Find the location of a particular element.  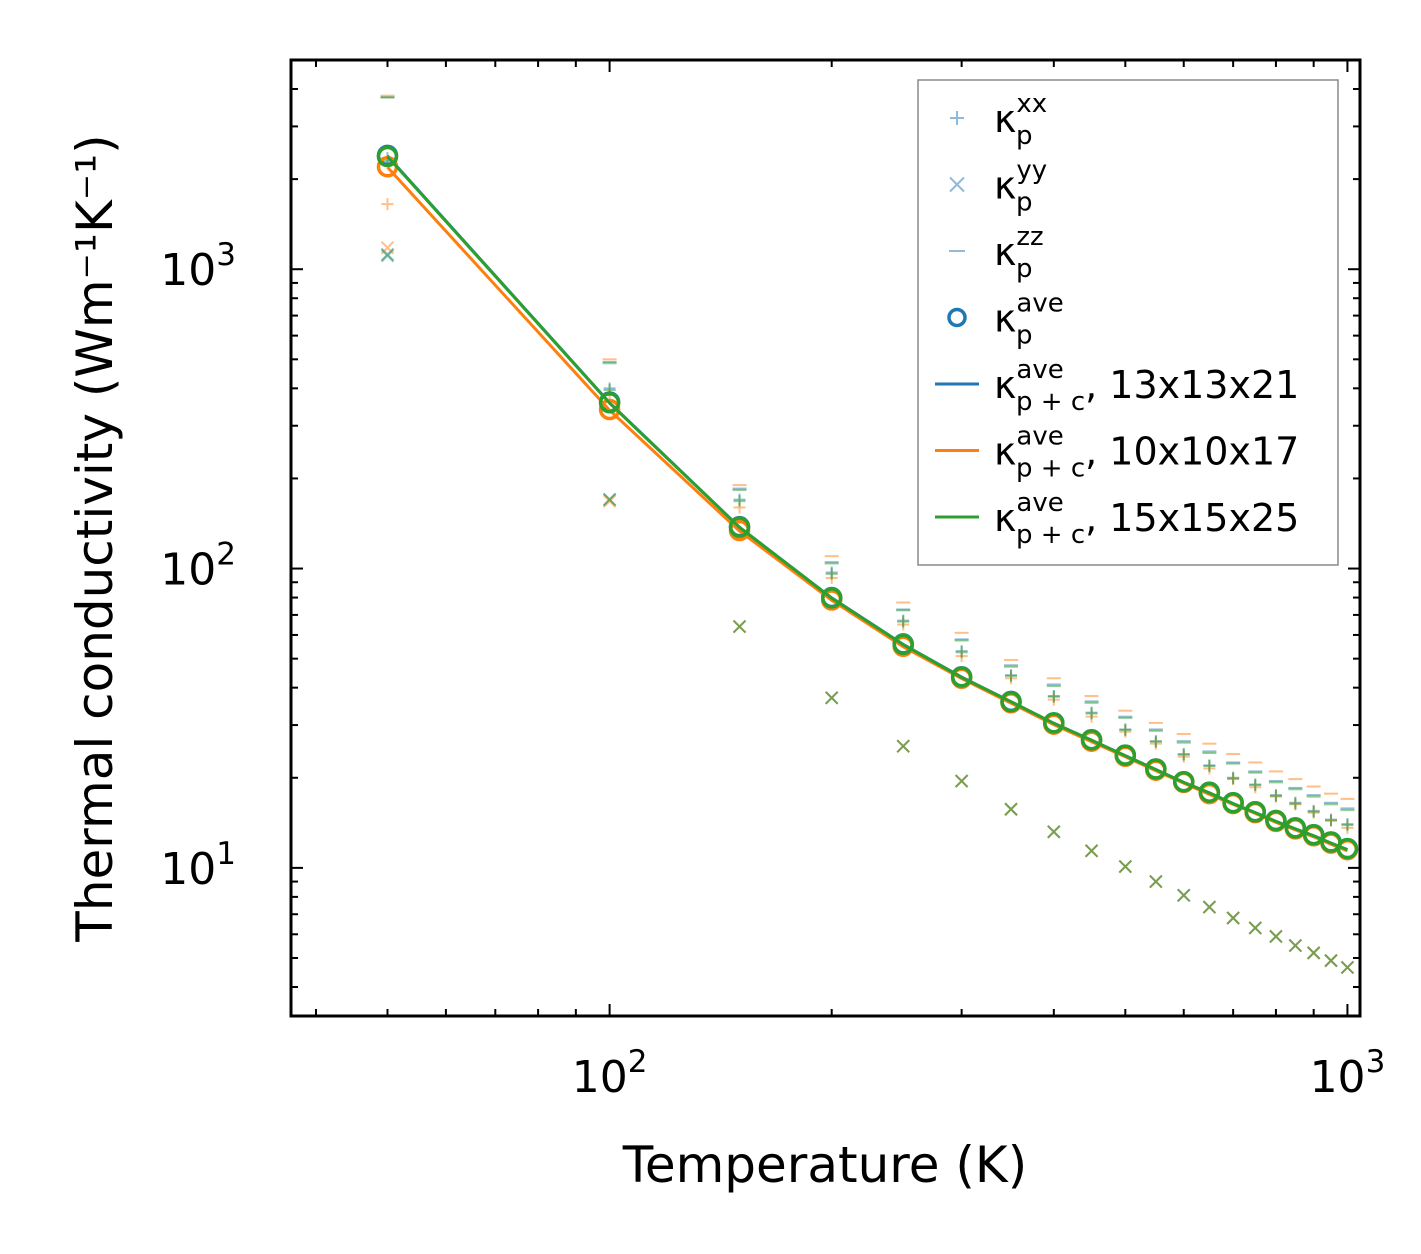

legend-label-6: κave p + c, 10x10x17 is located at coordinates (1146, 453).